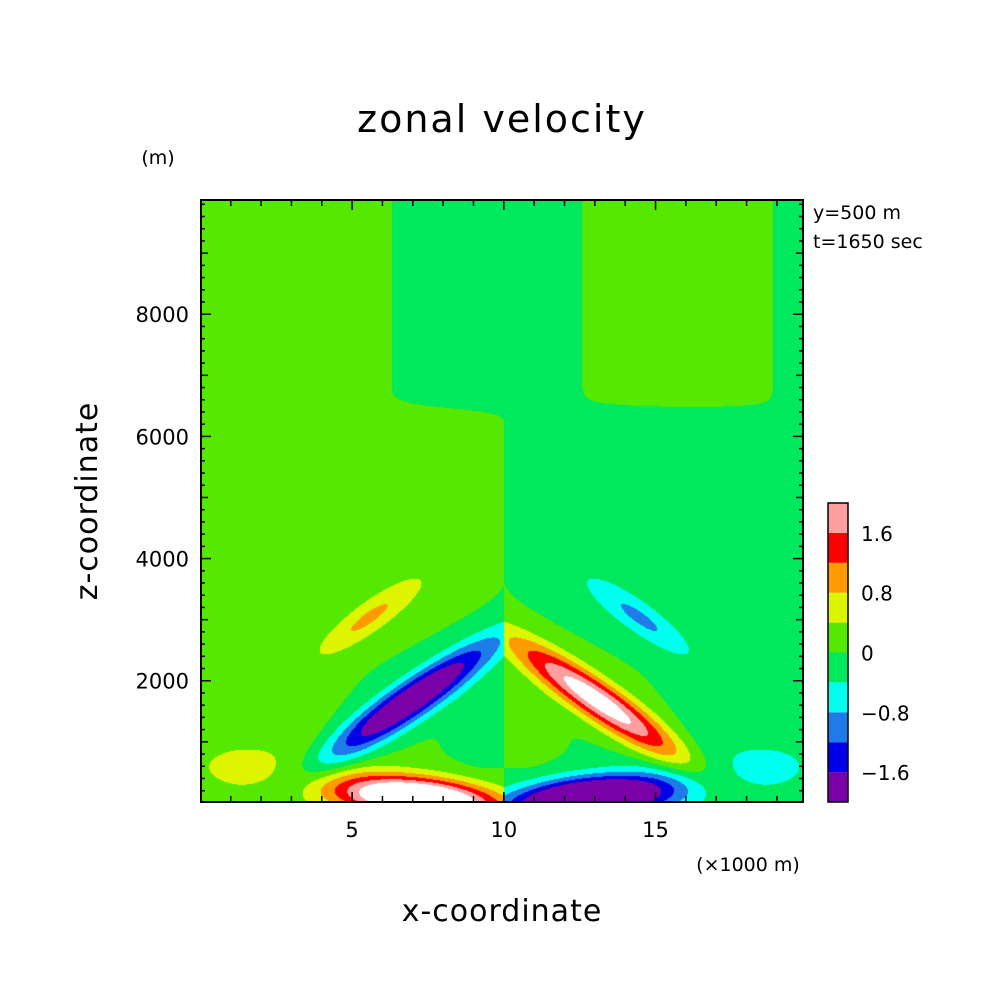 This screenshot has height=1004, width=1004. Describe the element at coordinates (857, 213) in the screenshot. I see `y-position-annotation: y=500 m` at that location.